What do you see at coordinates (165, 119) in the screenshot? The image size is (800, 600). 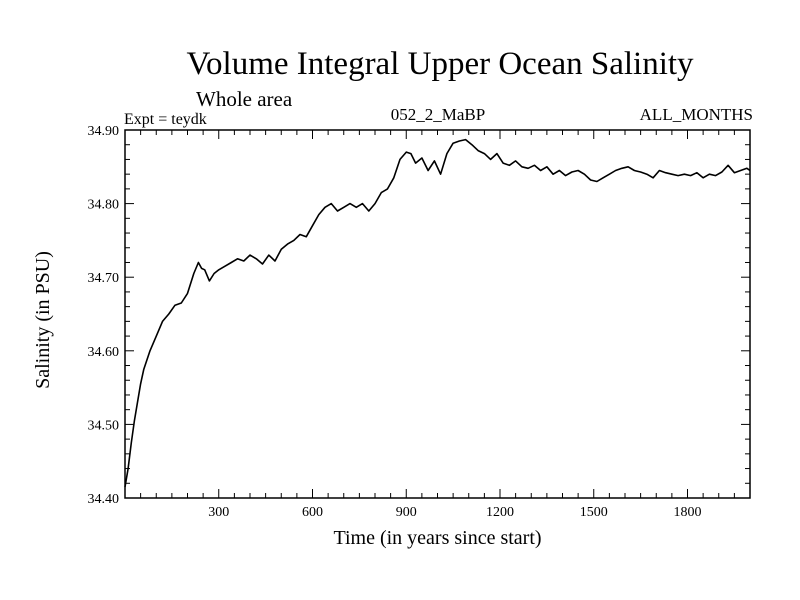 I see `experiment-label: Expt = teydk` at bounding box center [165, 119].